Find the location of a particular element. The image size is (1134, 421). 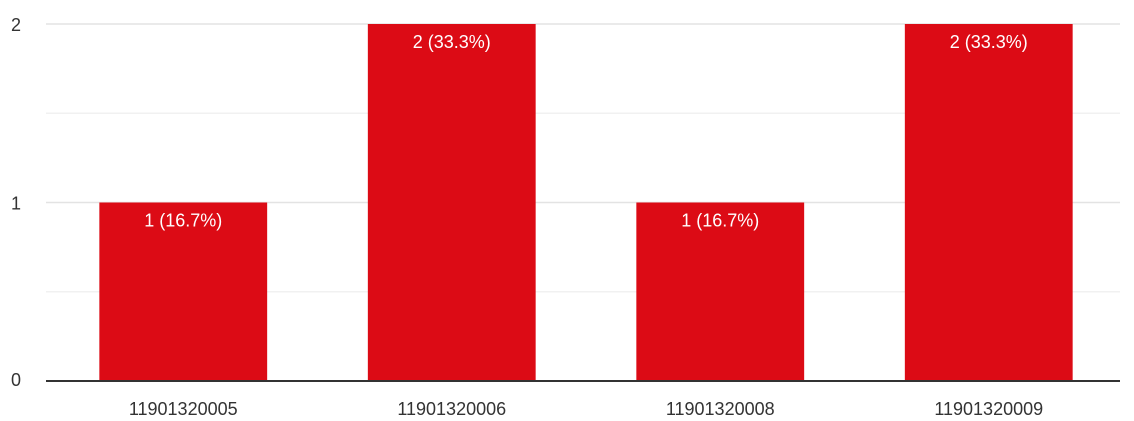

y-tick-label: 1 is located at coordinates (16, 203).